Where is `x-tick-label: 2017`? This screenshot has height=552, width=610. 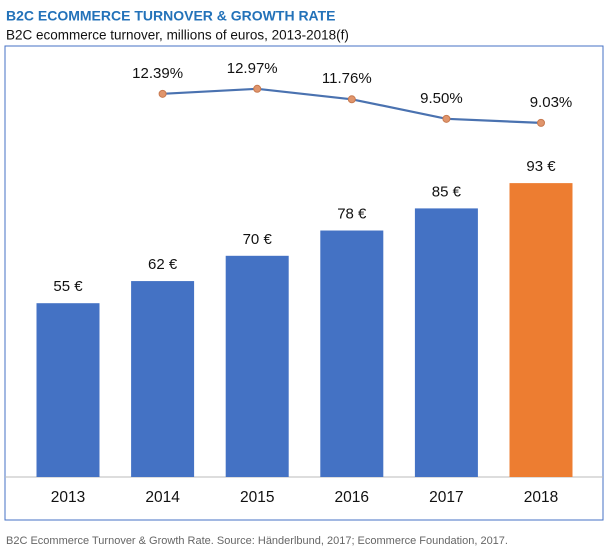 x-tick-label: 2017 is located at coordinates (446, 497).